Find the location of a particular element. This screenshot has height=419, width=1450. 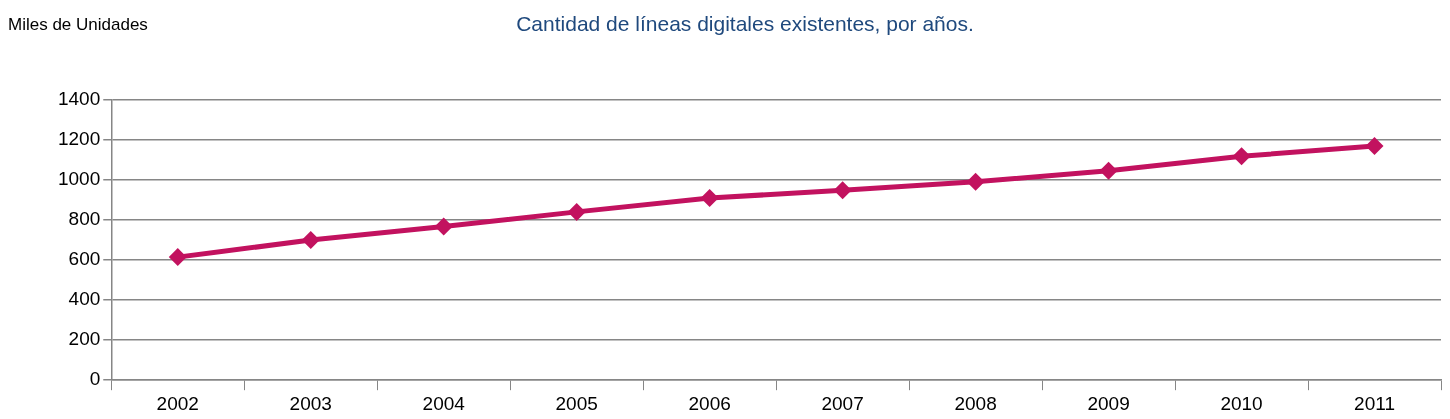

x-tick-label: 2006 is located at coordinates (709, 403).